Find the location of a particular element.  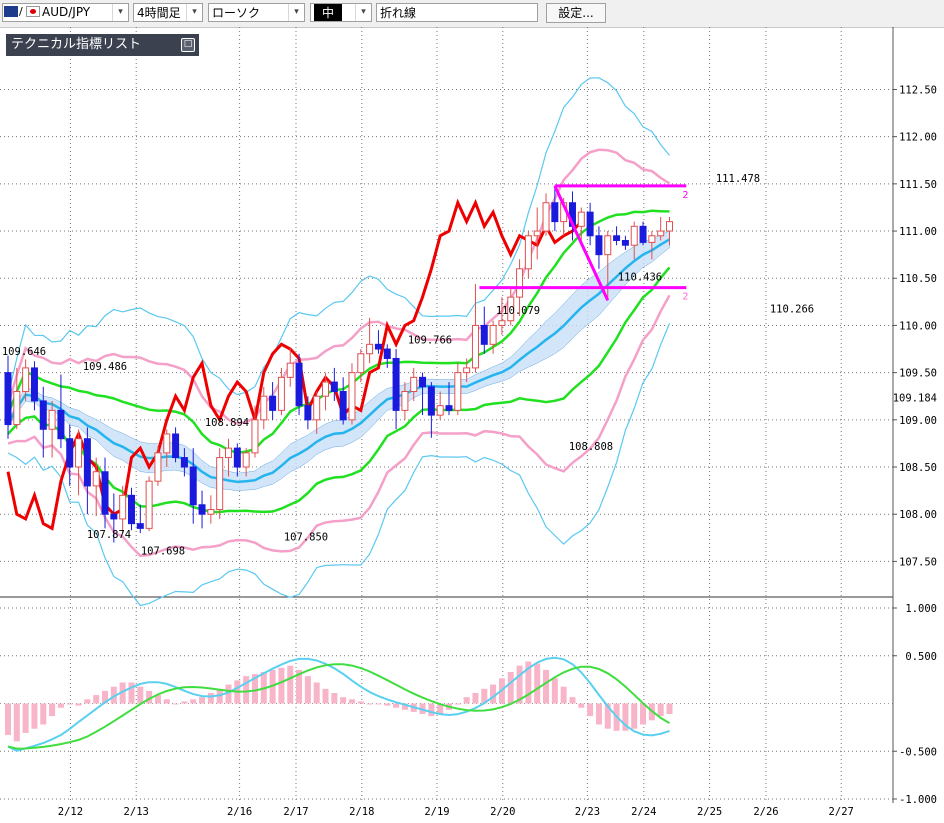

price-annotation: 111.478 is located at coordinates (738, 179).